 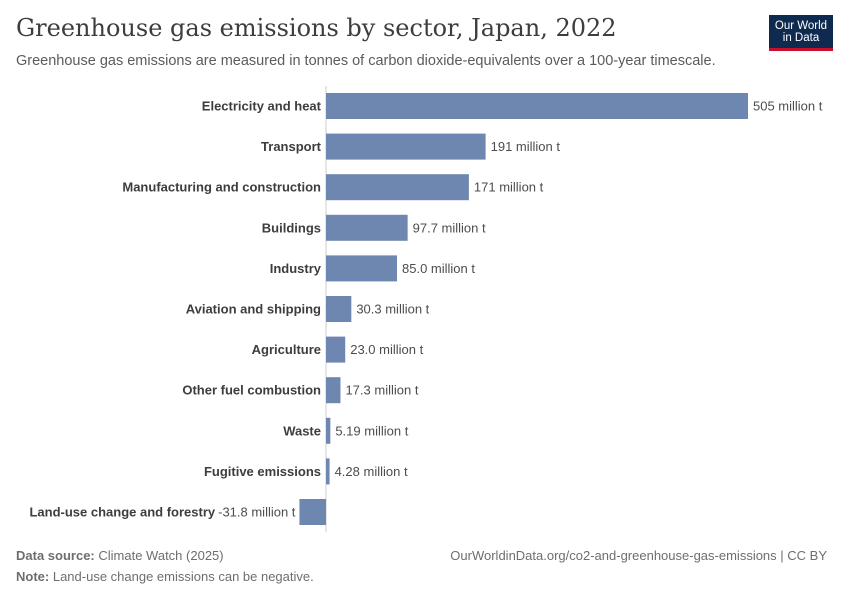 I want to click on logo-line-2: in Data, so click(x=801, y=38).